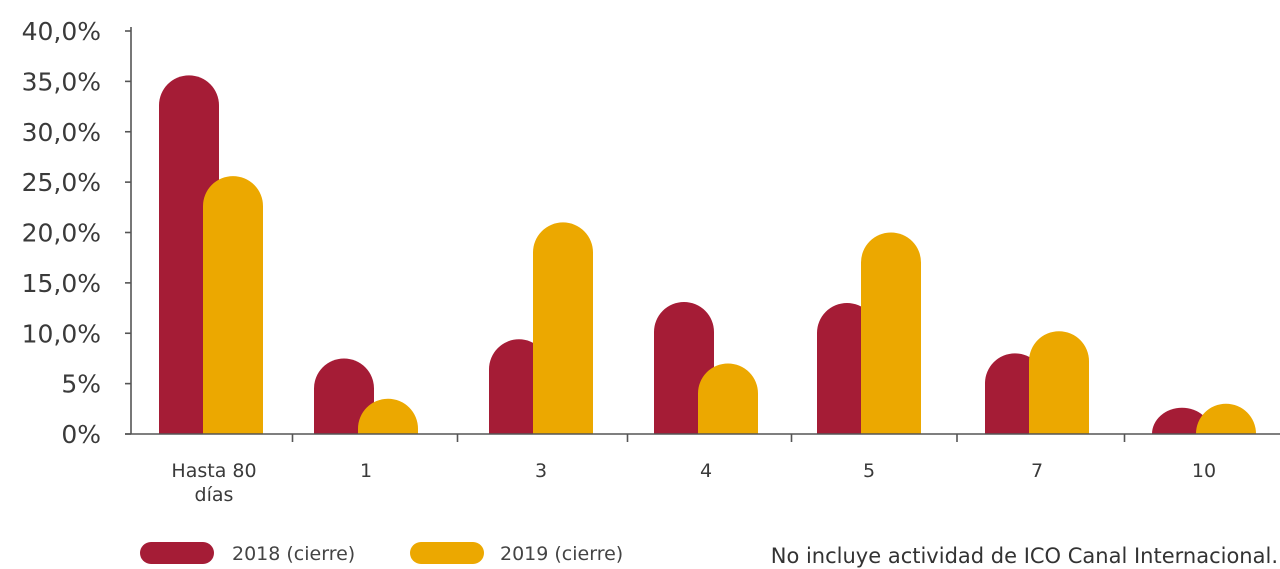  What do you see at coordinates (81, 434) in the screenshot?
I see `y-tick-label: 0%` at bounding box center [81, 434].